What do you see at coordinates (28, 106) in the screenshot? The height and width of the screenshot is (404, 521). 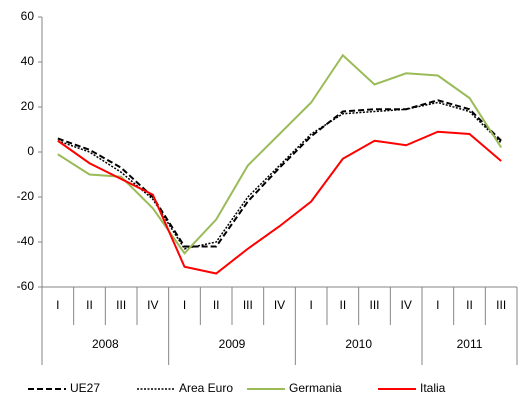 I see `y-tick-label: 20` at bounding box center [28, 106].